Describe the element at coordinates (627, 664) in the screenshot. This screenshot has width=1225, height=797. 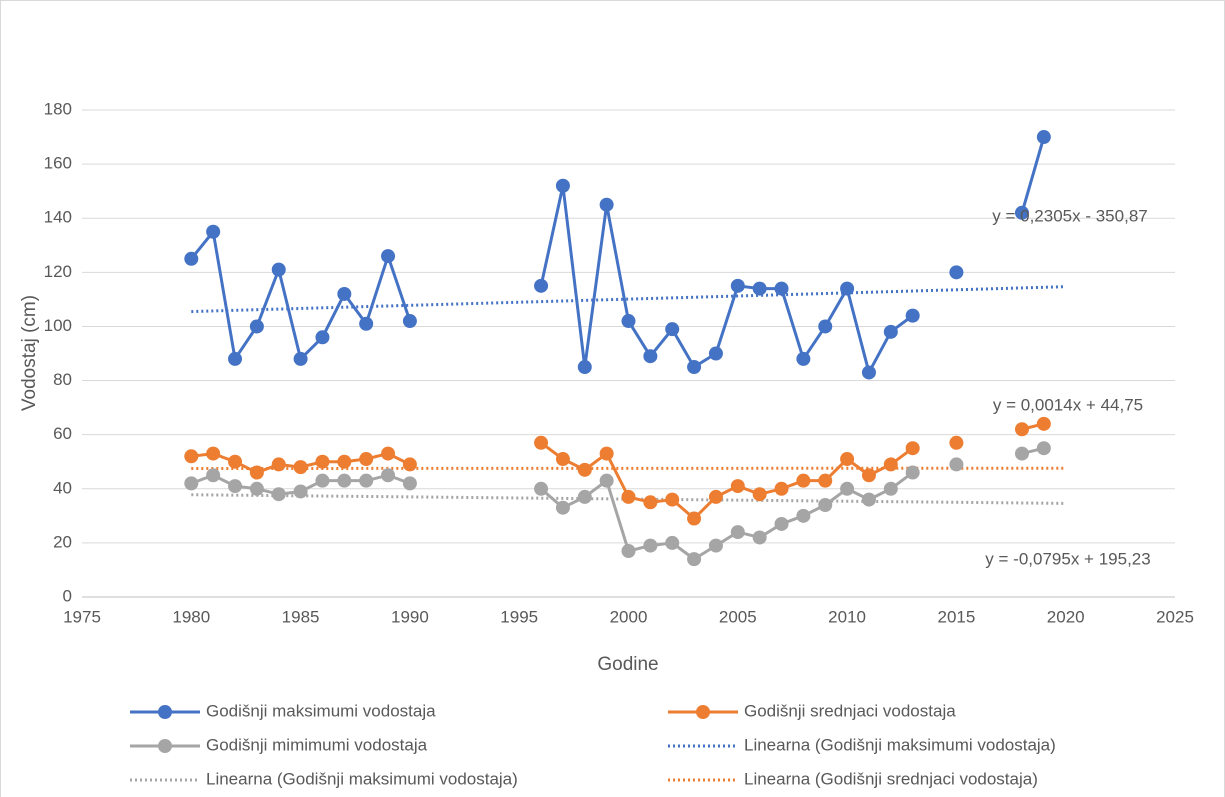
I see `x-axis-title: Godine` at that location.